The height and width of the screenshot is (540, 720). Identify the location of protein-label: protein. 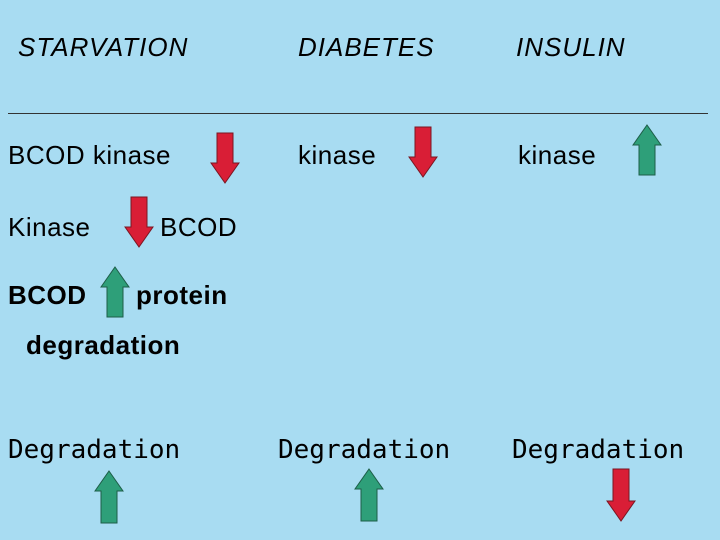
(182, 295).